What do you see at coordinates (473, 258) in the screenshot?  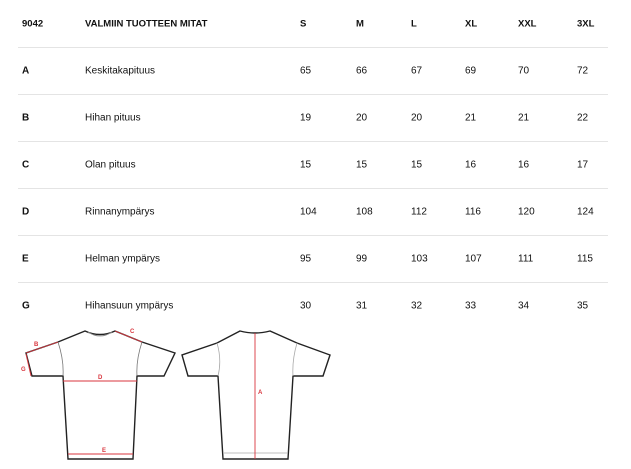 I see `size-value: 107` at bounding box center [473, 258].